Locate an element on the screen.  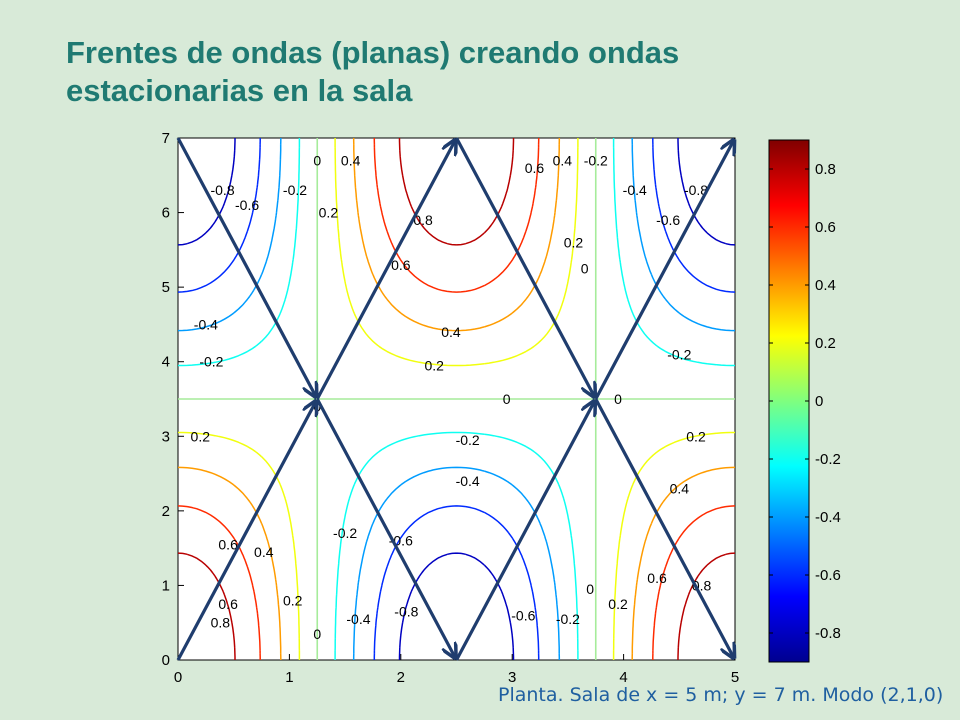
x-tick-label: 1 is located at coordinates (289, 677).